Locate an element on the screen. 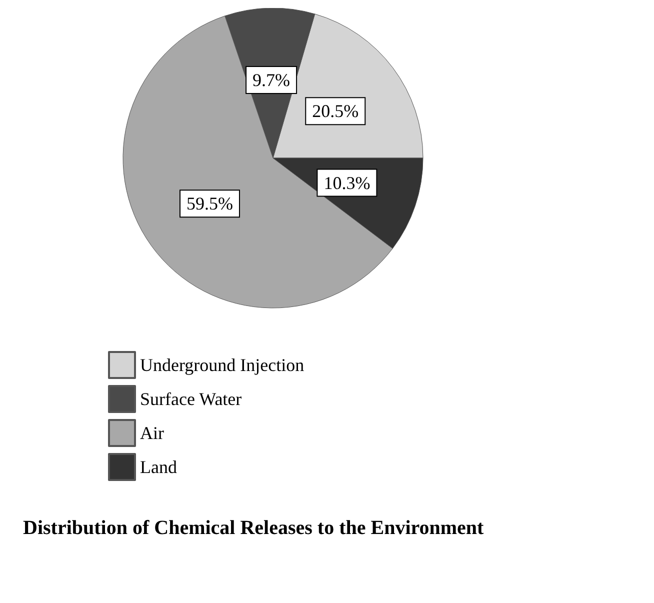 The height and width of the screenshot is (603, 654). data-label: 59.5% is located at coordinates (210, 204).